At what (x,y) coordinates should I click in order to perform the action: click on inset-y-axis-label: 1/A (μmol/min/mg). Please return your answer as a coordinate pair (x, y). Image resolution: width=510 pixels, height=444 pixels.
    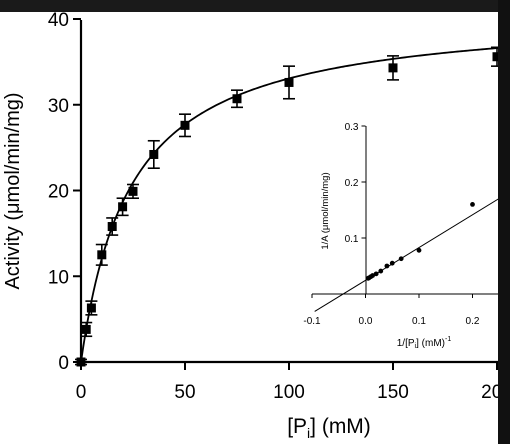
    Looking at the image, I should click on (325, 210).